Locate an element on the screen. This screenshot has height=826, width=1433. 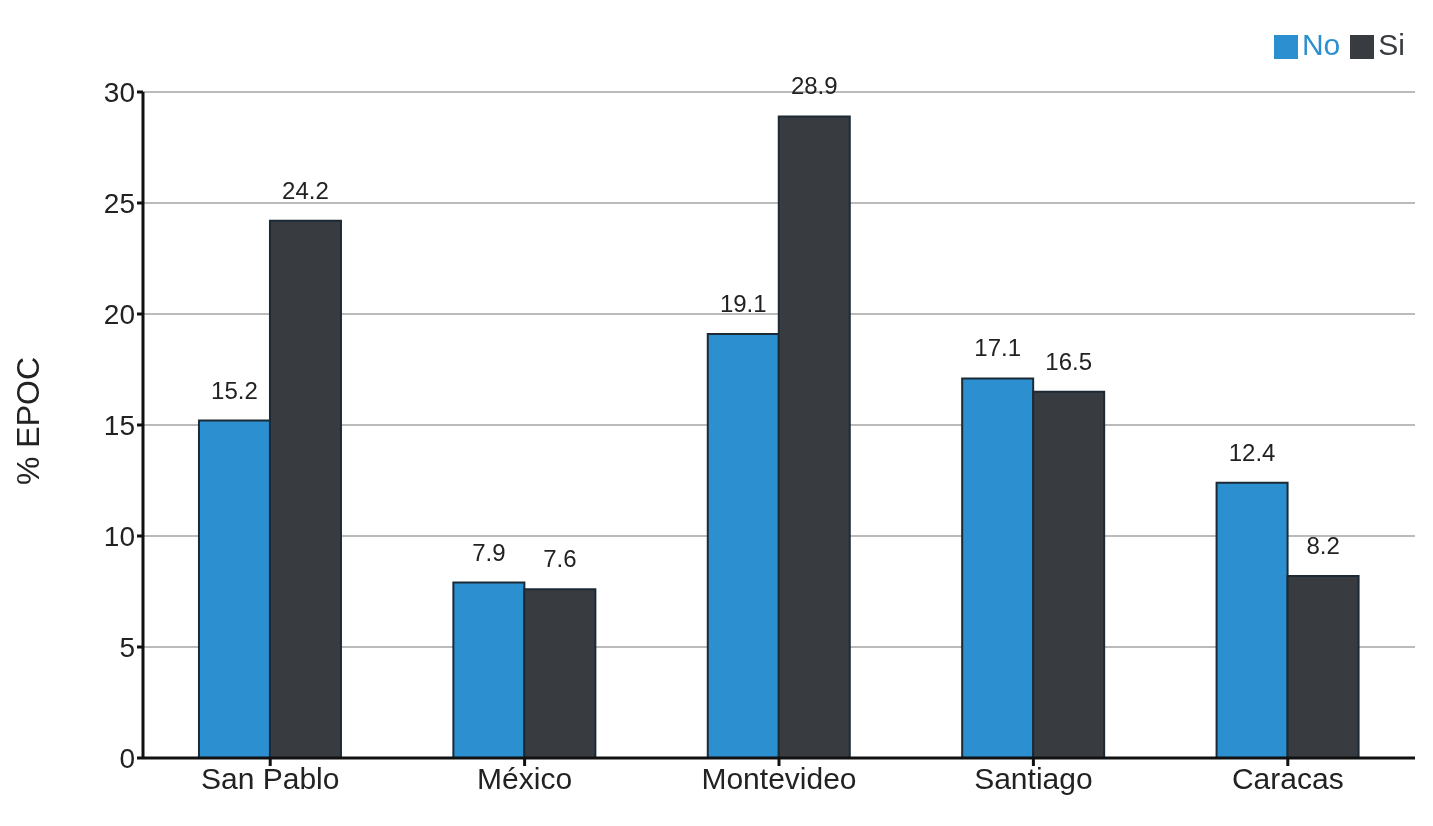
y-tick-label: 10 is located at coordinates (119, 536).